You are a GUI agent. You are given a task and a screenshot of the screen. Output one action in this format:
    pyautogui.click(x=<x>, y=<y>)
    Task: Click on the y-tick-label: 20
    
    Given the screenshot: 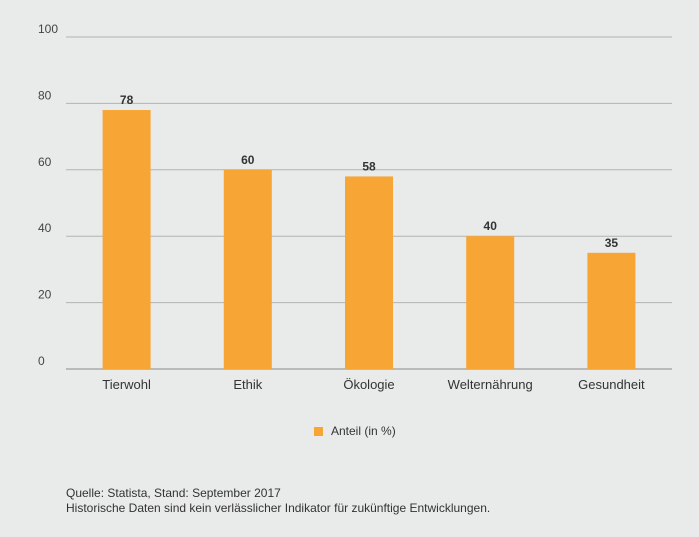 What is the action you would take?
    pyautogui.click(x=45, y=295)
    